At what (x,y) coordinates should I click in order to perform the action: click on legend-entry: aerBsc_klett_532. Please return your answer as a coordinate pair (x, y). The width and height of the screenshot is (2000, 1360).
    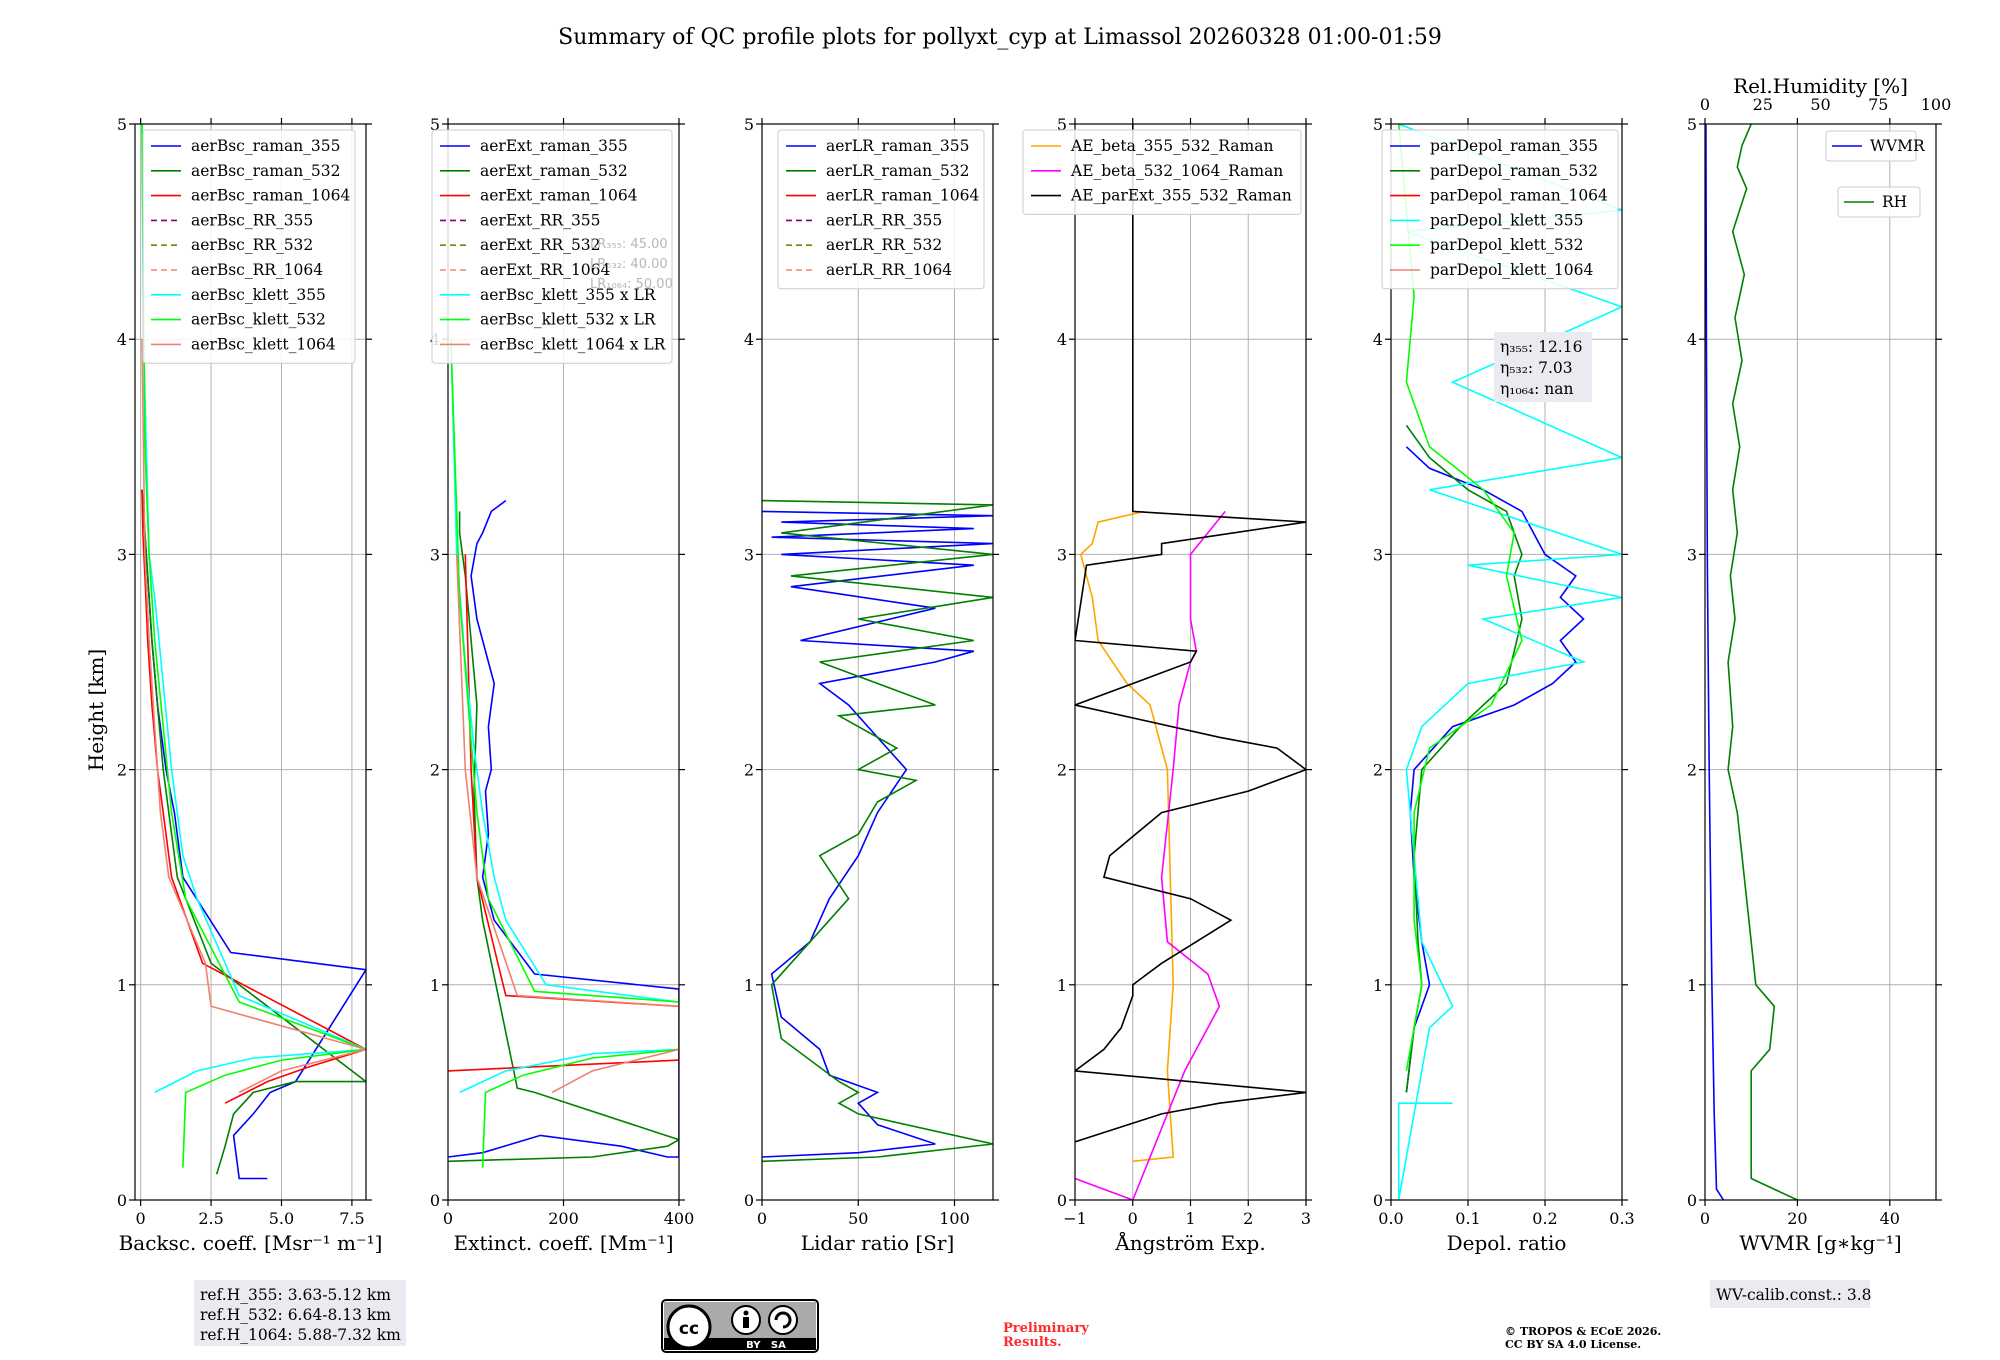
    Looking at the image, I should click on (258, 320).